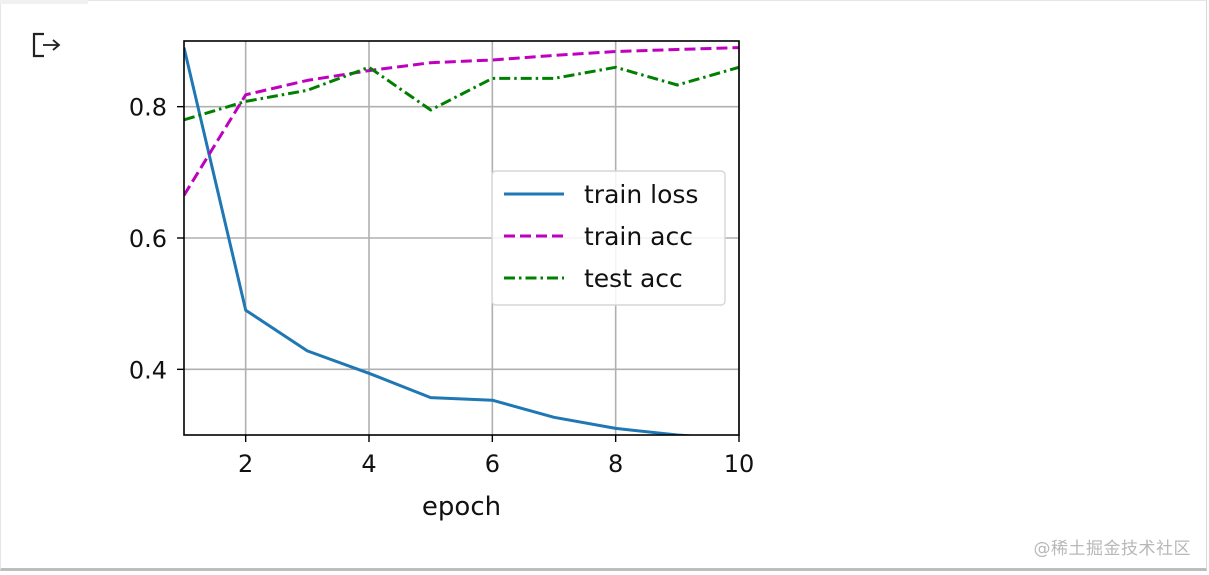 The image size is (1209, 575). I want to click on x-tick-label: 2, so click(245, 464).